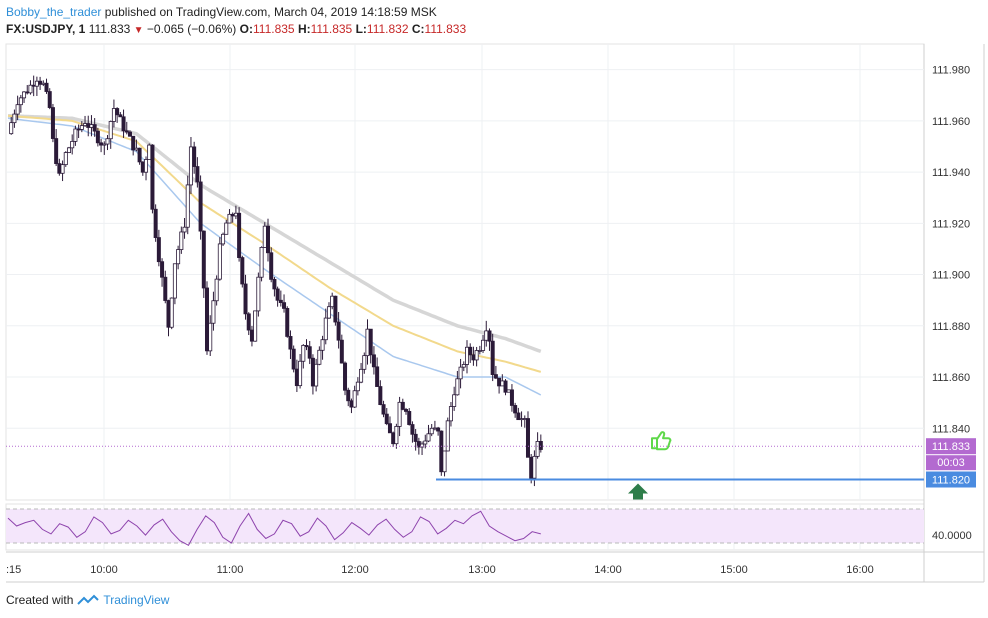 This screenshot has width=988, height=618. I want to click on author-link: Bobby_the_trader, so click(54, 12).